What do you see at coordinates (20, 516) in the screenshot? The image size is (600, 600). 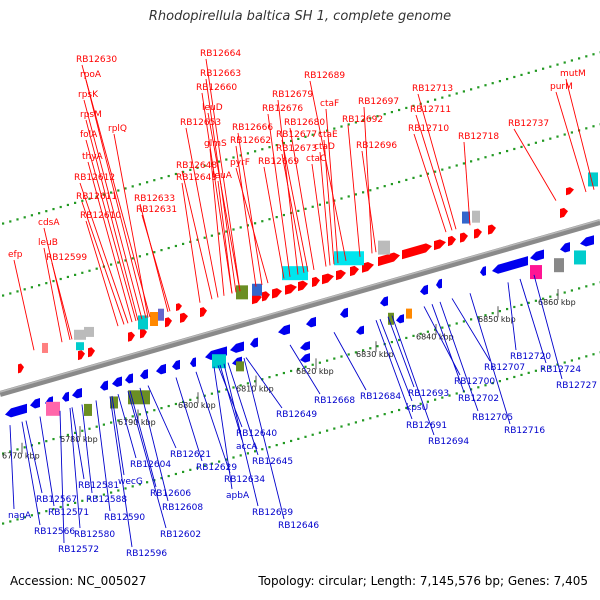 I see `bottom-gene-label: nagA` at bounding box center [20, 516].